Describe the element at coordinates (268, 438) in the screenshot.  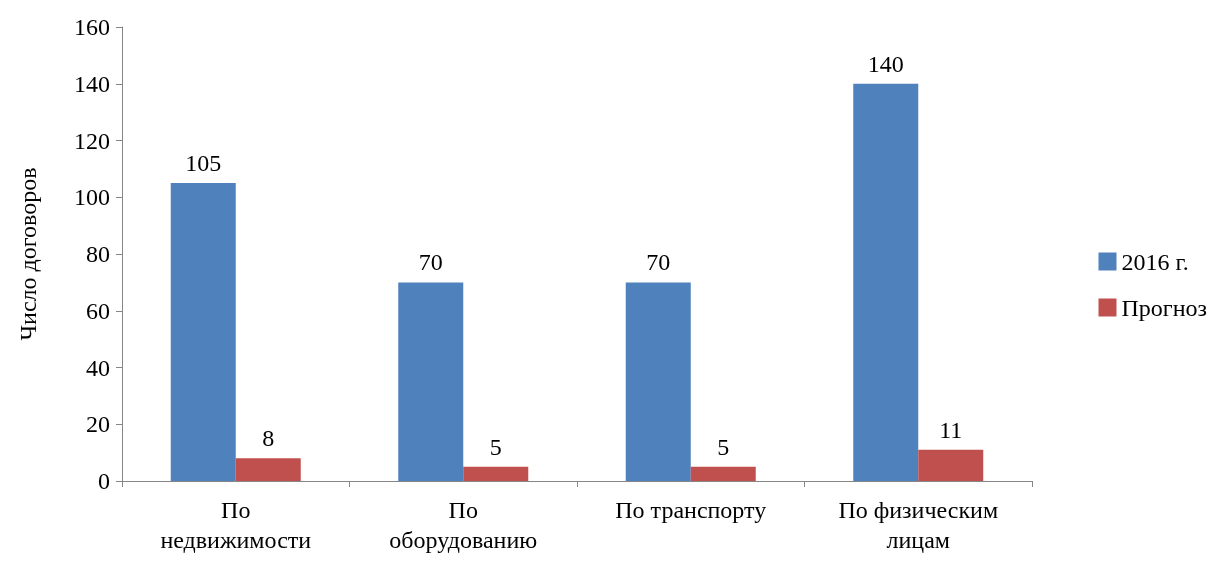
I see `data-label: 8` at that location.